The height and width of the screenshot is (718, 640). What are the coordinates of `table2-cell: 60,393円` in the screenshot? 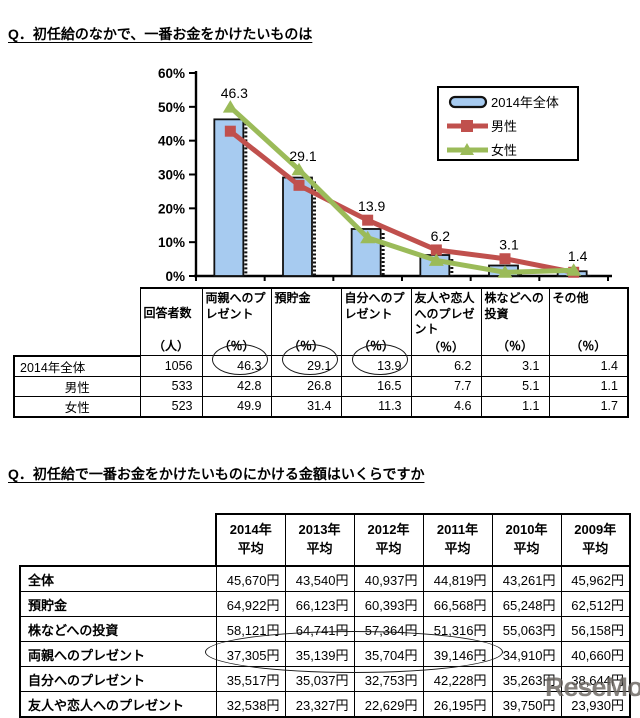 It's located at (388, 604).